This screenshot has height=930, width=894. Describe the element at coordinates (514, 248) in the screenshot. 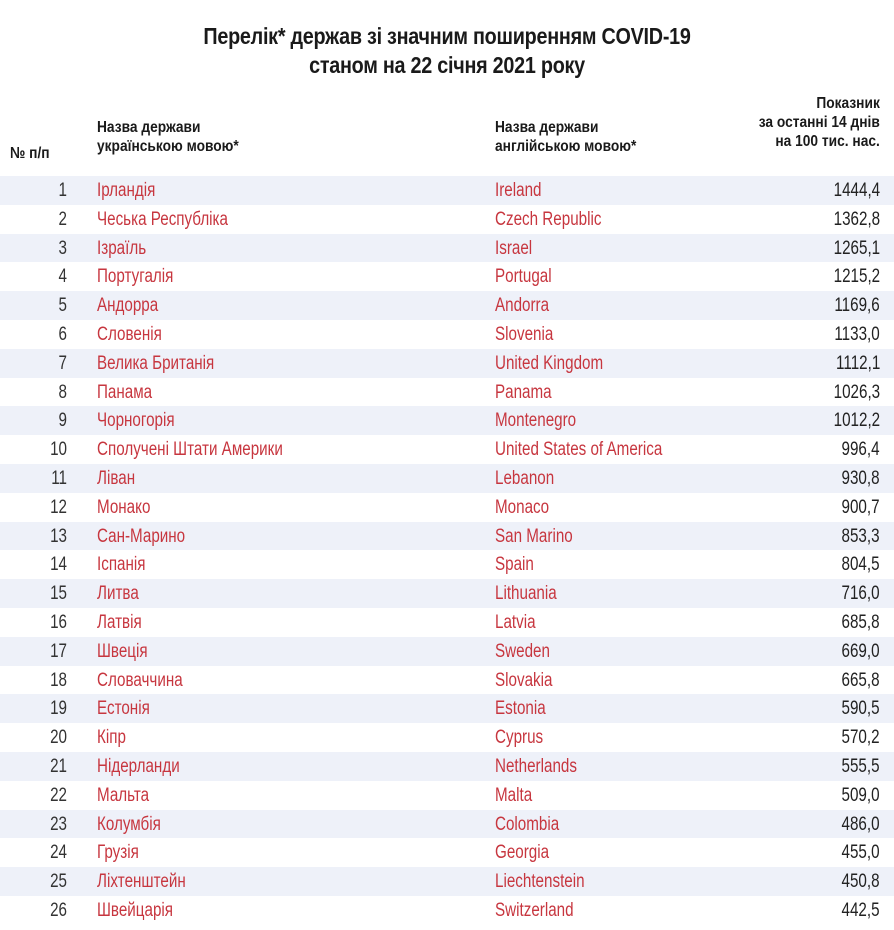

I see `country-name-english: Israel` at that location.